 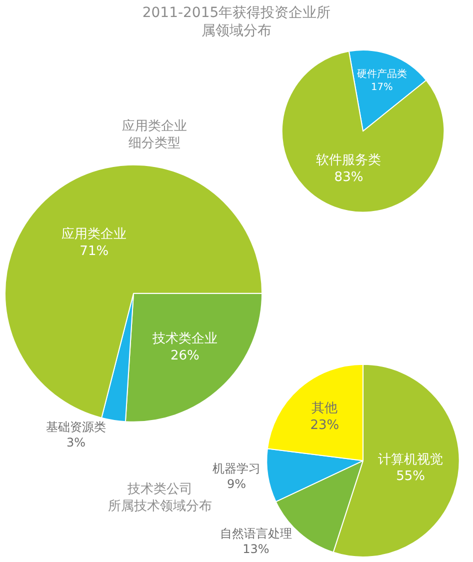 What do you see at coordinates (363, 131) in the screenshot?
I see `pie-slice` at bounding box center [363, 131].